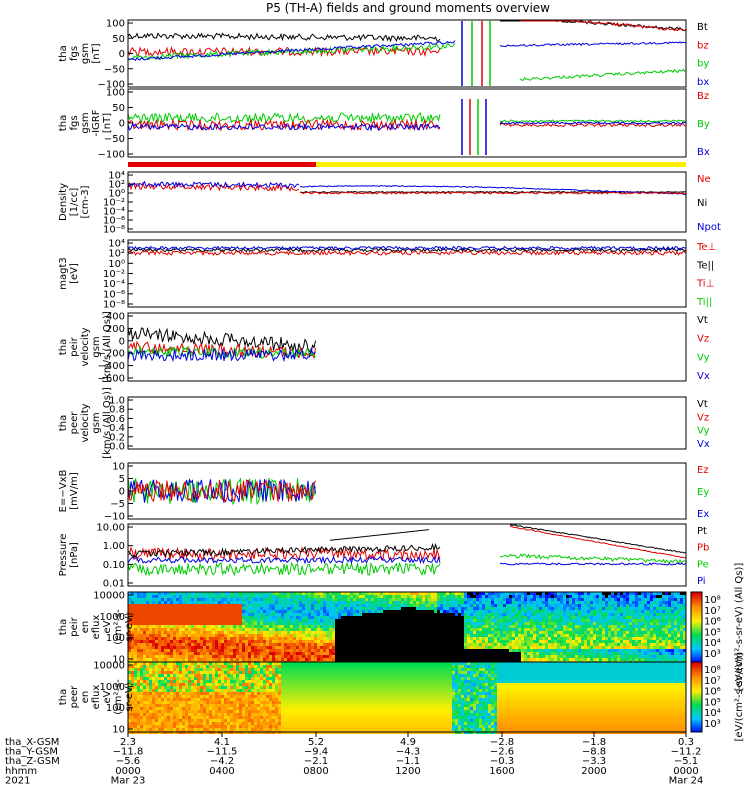 The image size is (750, 800). What do you see at coordinates (74, 555) in the screenshot?
I see `y-axis-label-line: [nPa]` at bounding box center [74, 555].